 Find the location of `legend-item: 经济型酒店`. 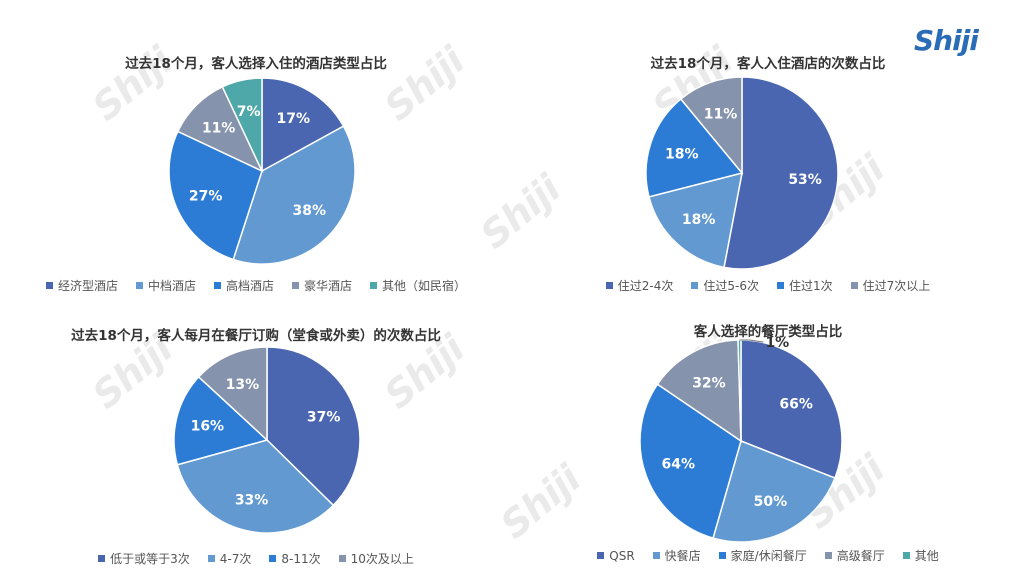

legend-item: 经济型酒店 is located at coordinates (81, 285).